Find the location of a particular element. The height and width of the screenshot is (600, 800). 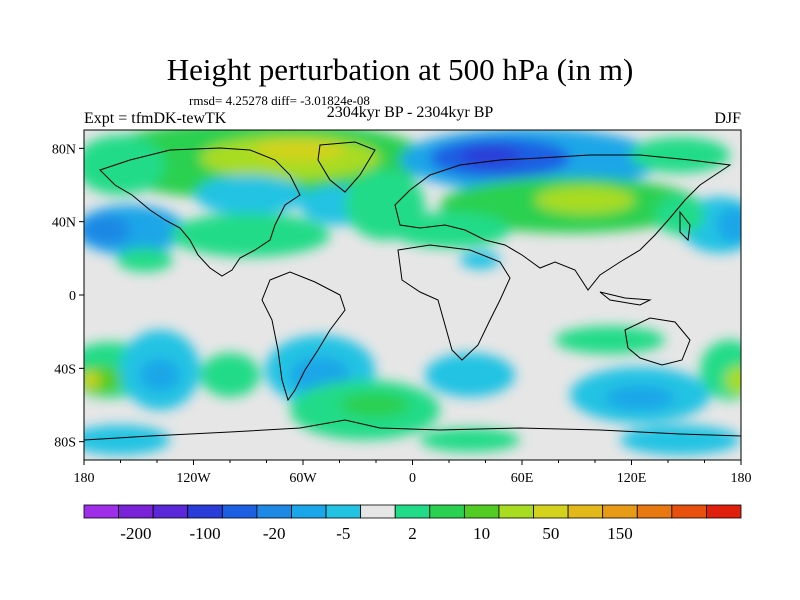

australia-coast is located at coordinates (657, 341).